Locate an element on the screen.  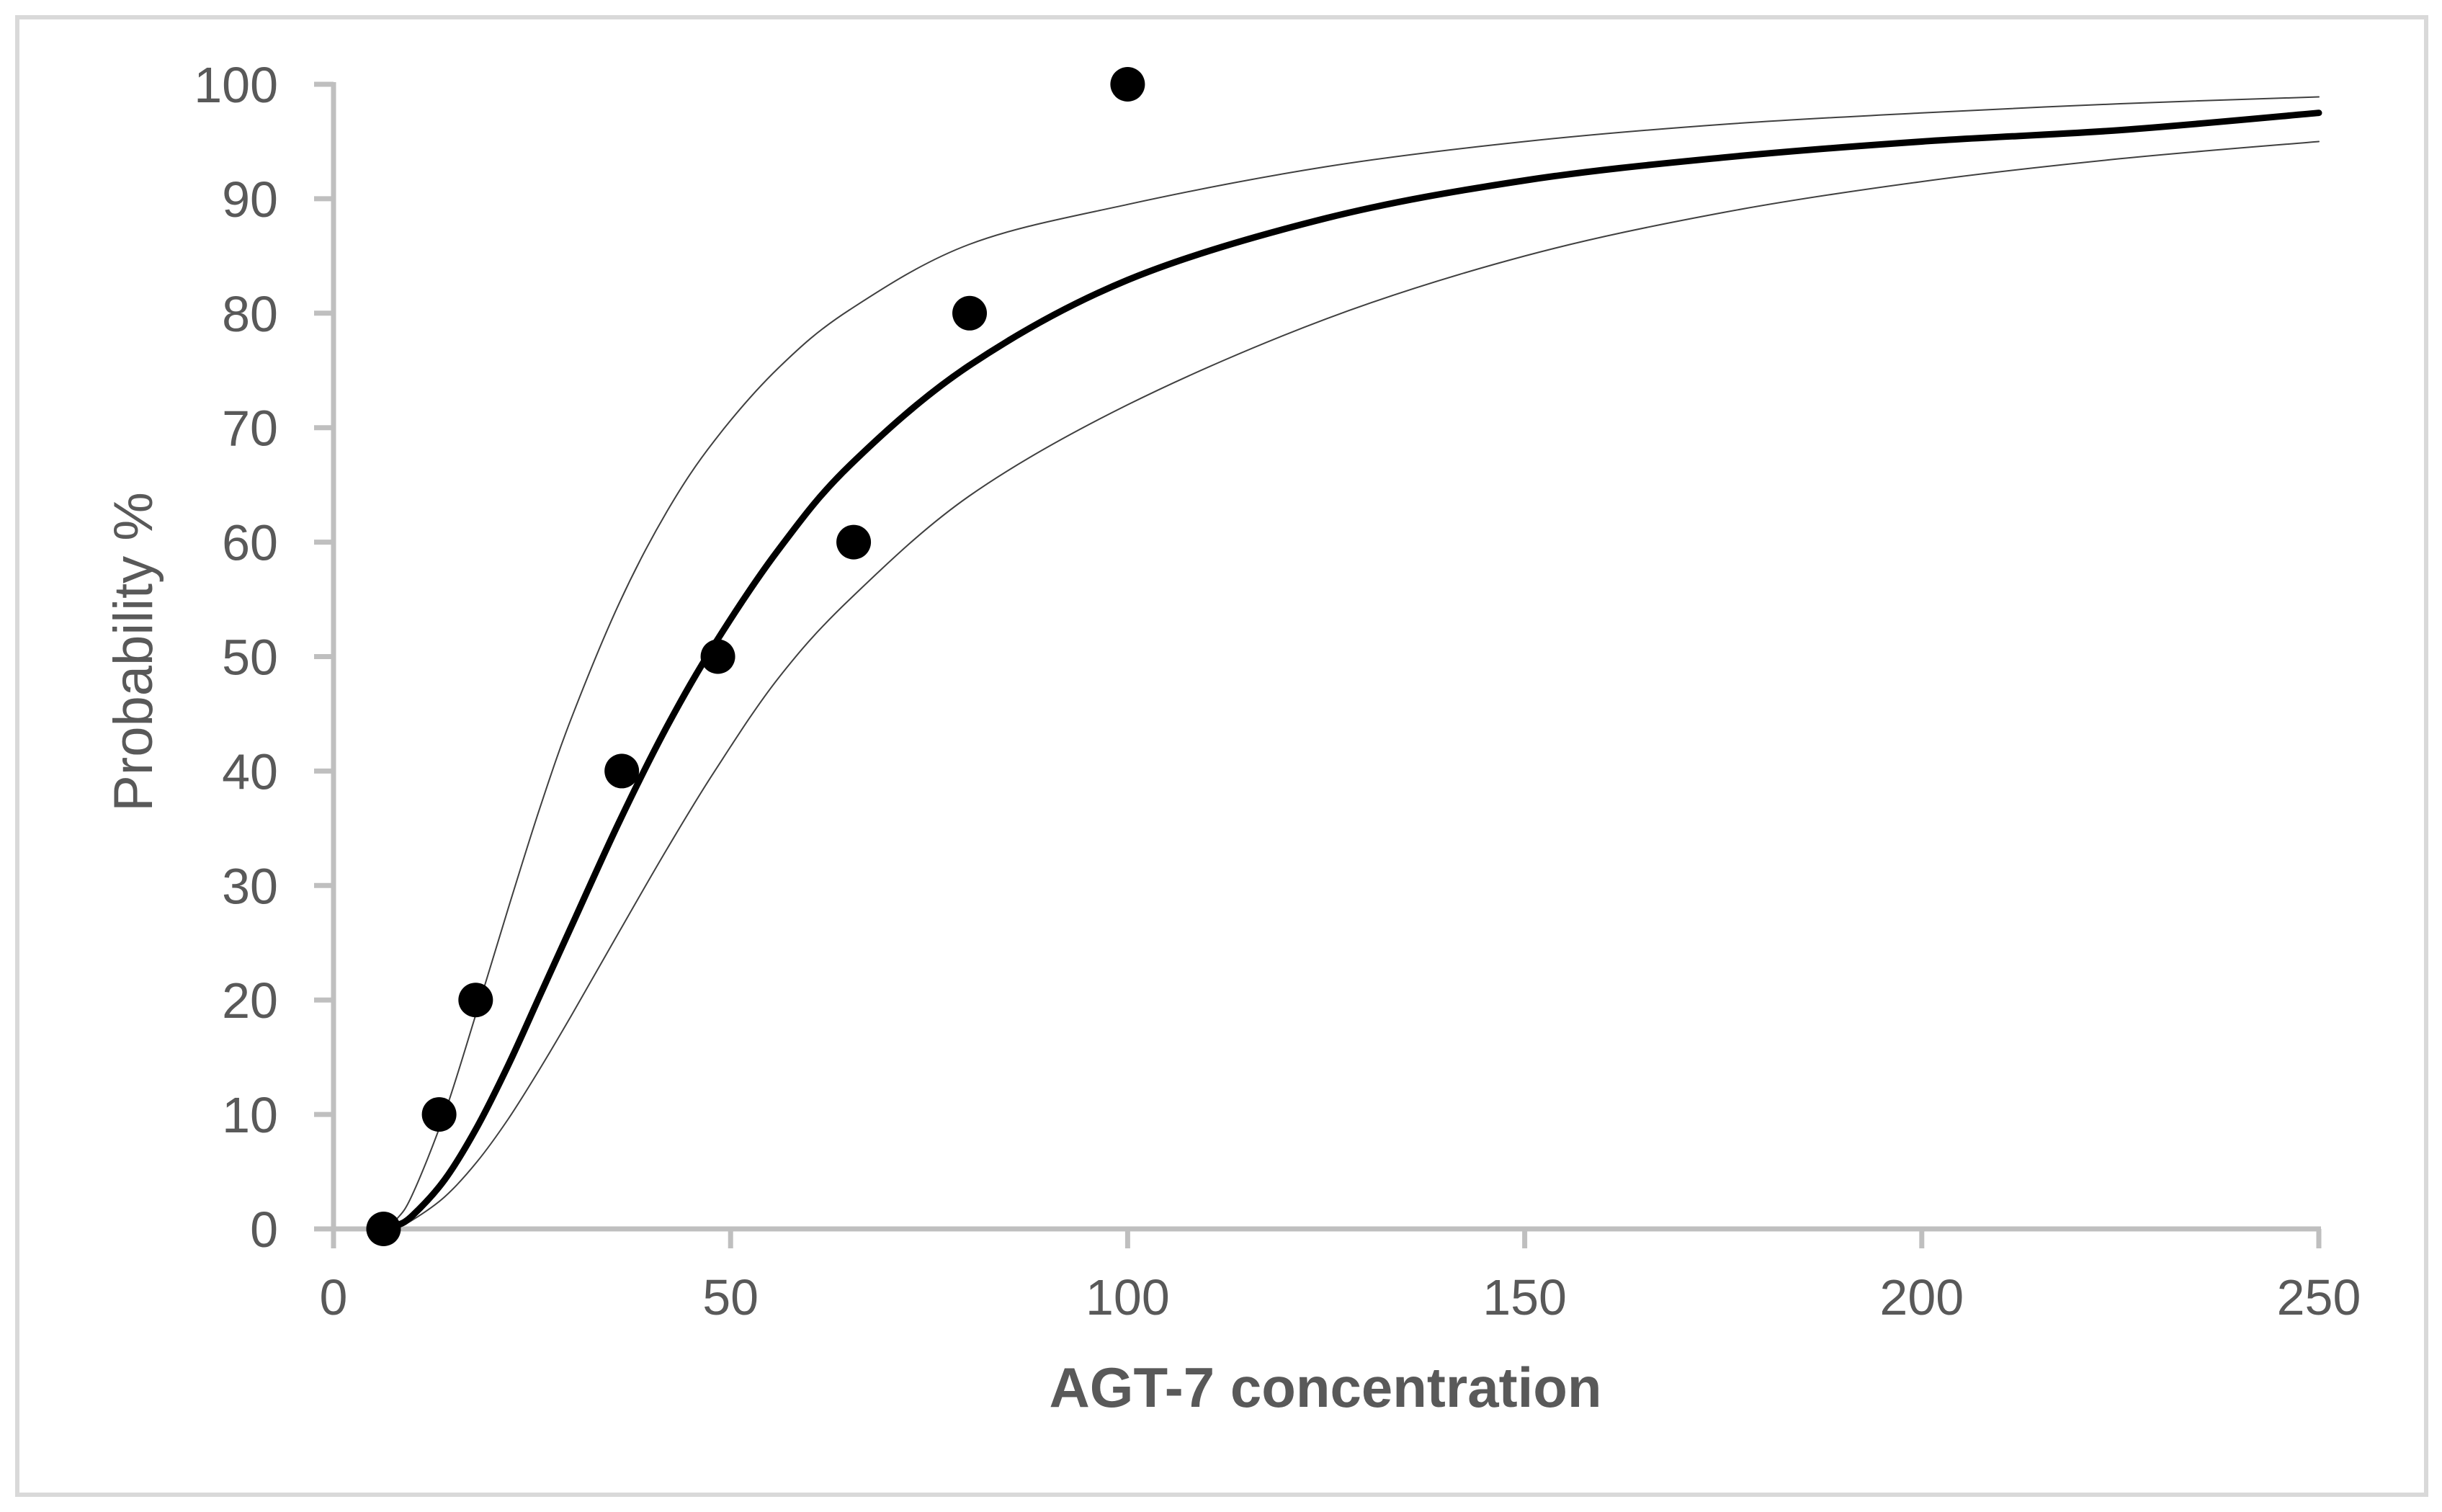
x-tick-label: 100 is located at coordinates (1128, 1297).